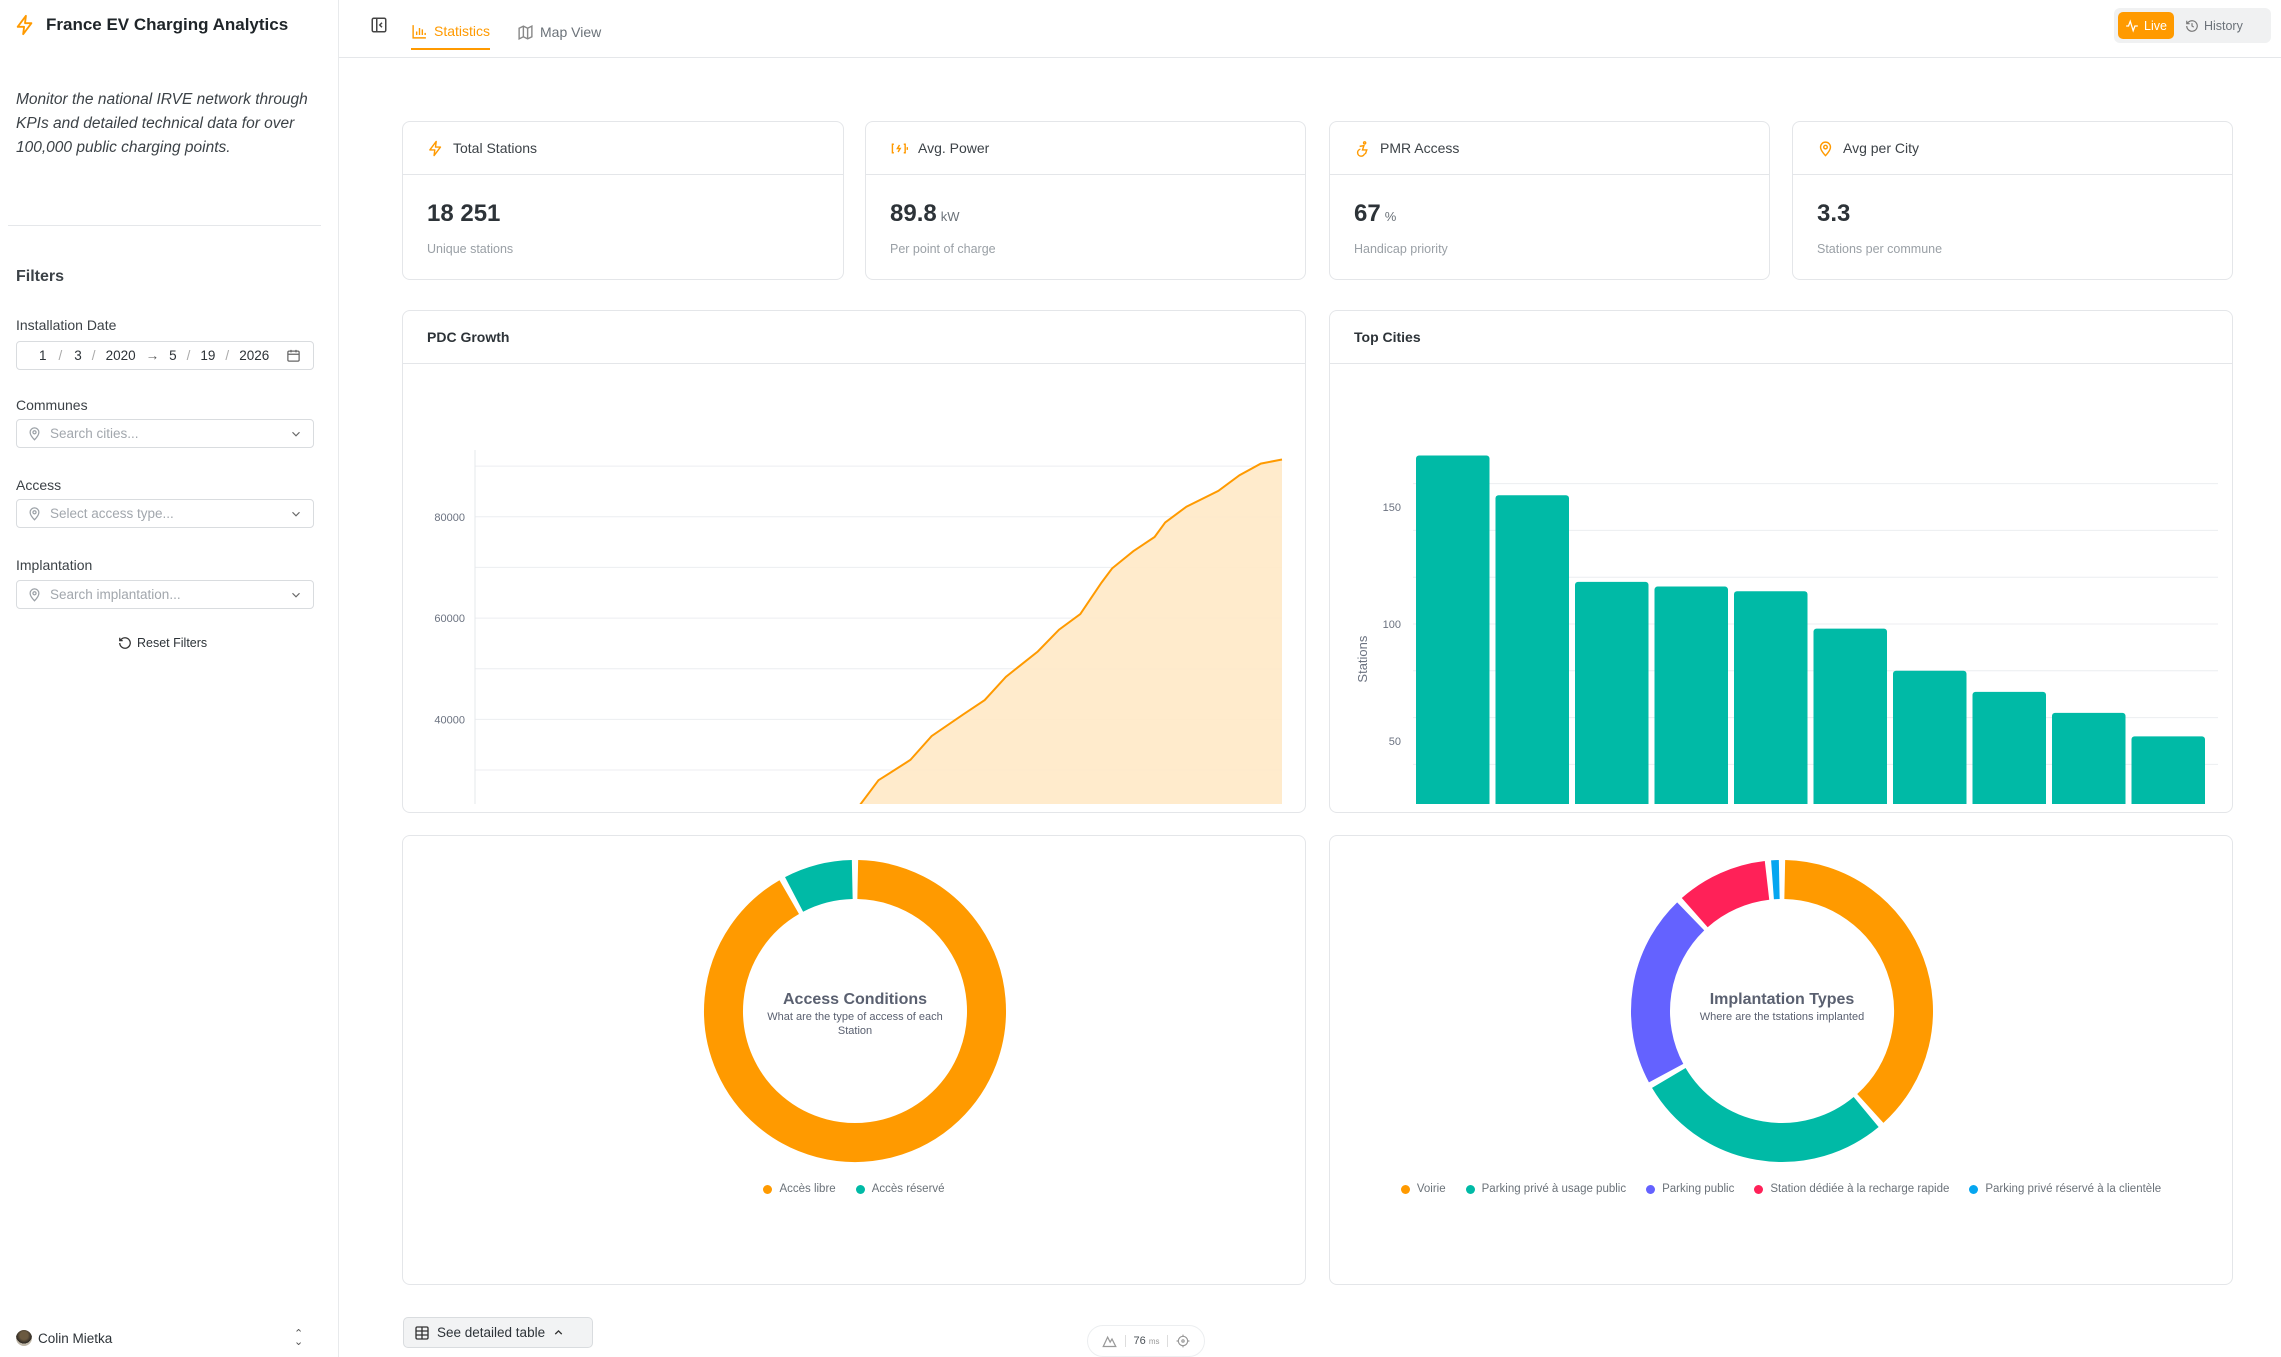 The image size is (2281, 1357). Describe the element at coordinates (165, 355) in the screenshot. I see `installation-date-range: 1/ 3/ 2020 → 5/ 19/ 2026` at that location.